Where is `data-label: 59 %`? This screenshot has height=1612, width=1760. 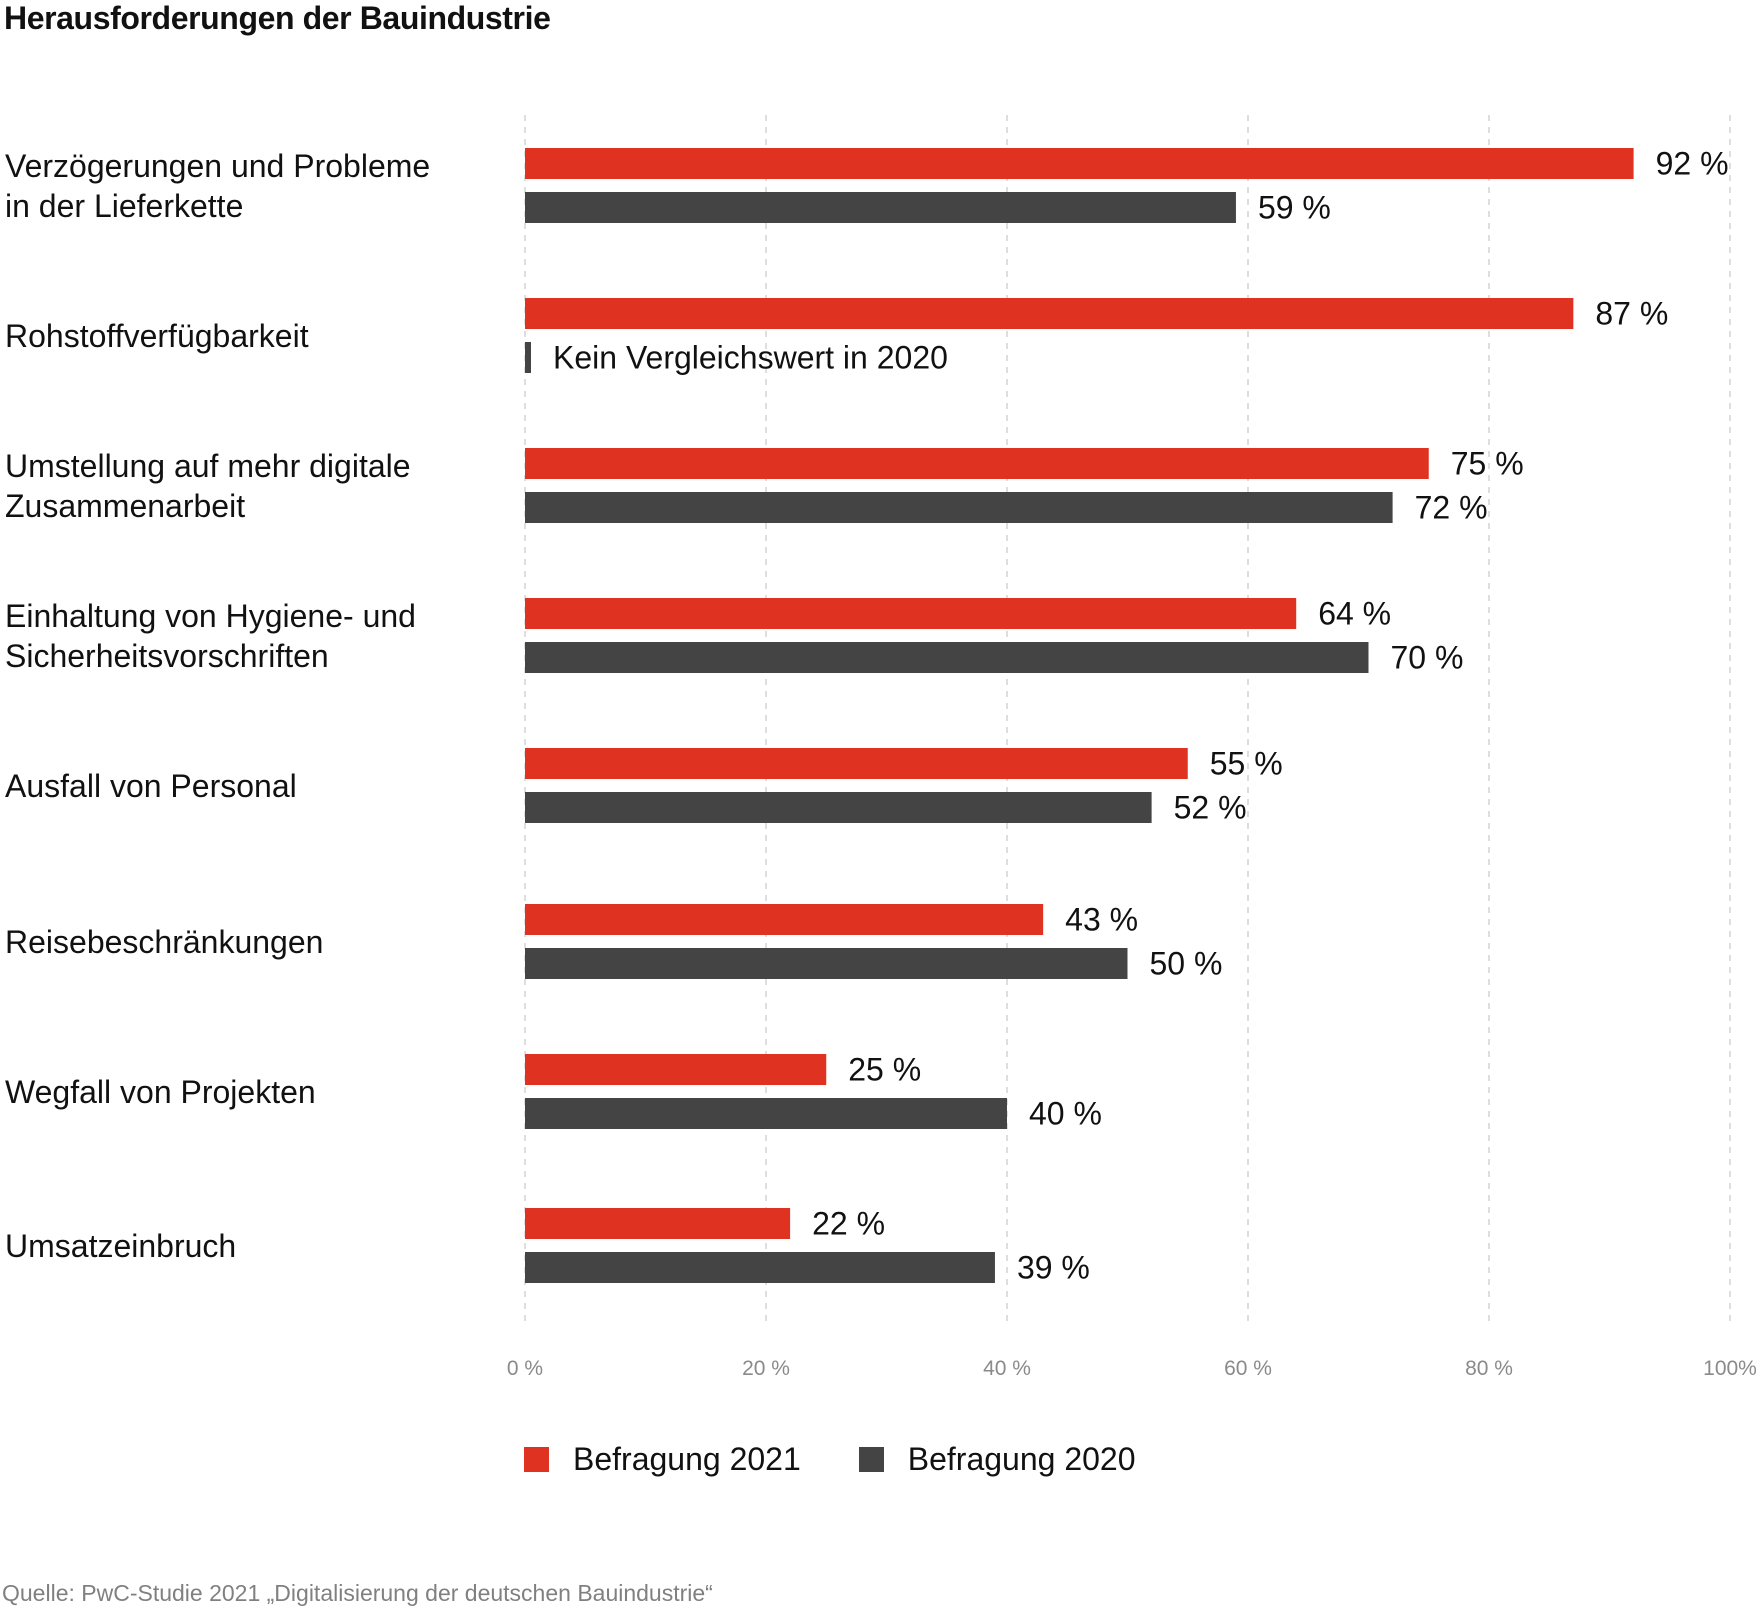 data-label: 59 % is located at coordinates (1294, 208).